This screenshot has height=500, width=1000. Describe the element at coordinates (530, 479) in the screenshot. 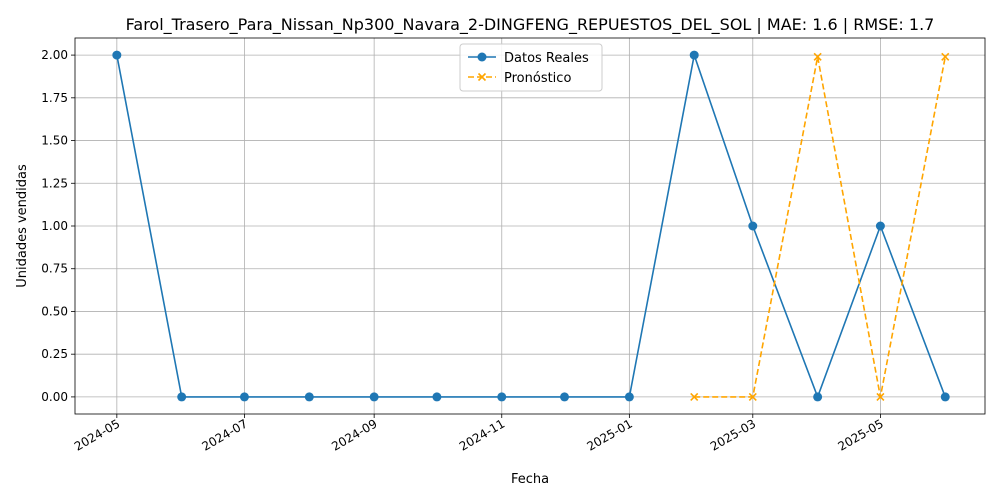

I see `x-axis-label: Fecha` at that location.